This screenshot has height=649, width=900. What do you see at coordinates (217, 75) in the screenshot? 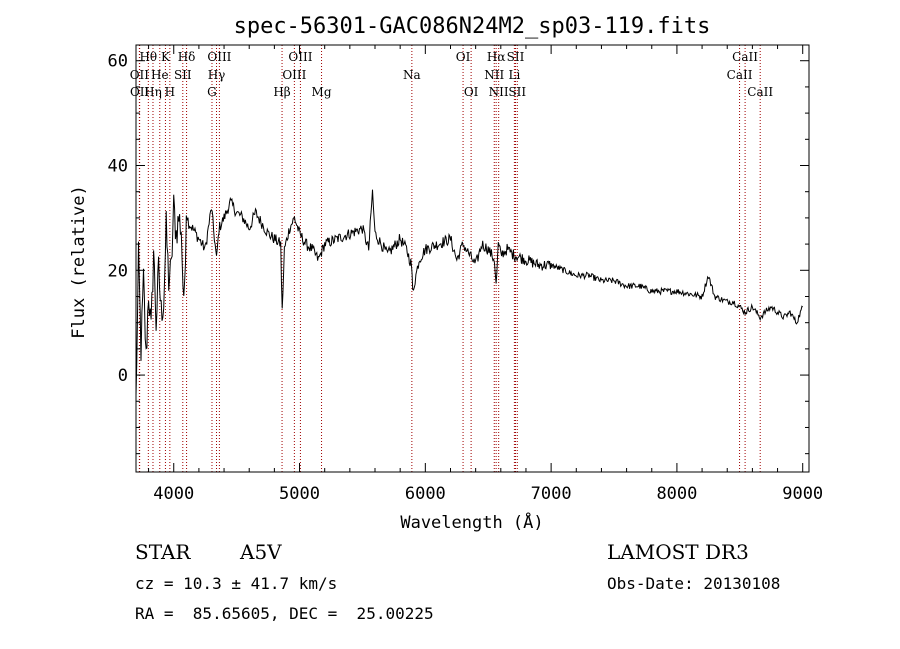
I see `spectral-line-label: Hγ` at bounding box center [217, 75].